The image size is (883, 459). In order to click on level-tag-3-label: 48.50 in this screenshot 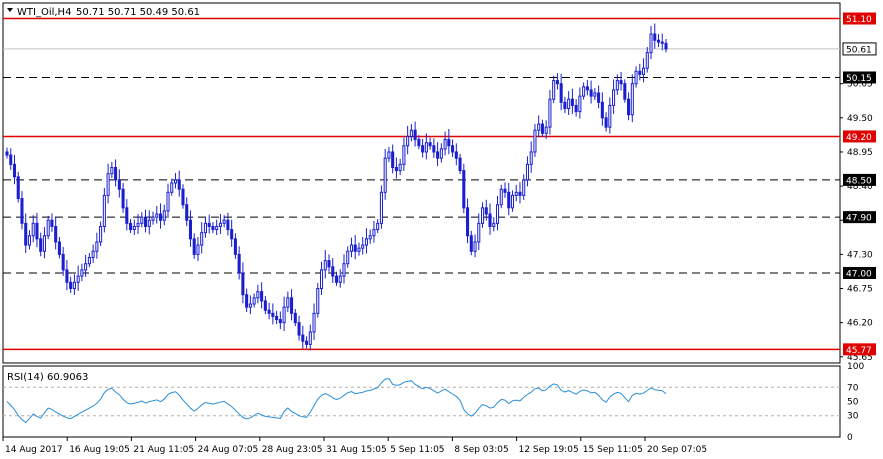, I will do `click(859, 181)`.